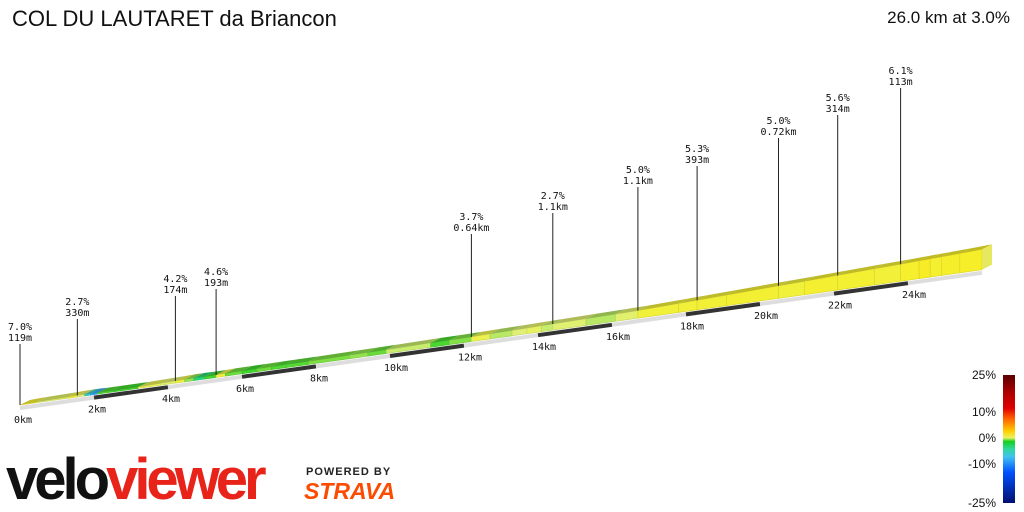 Image resolution: width=1024 pixels, height=512 pixels. Describe the element at coordinates (987, 438) in the screenshot. I see `legend-label-0: 0%` at that location.